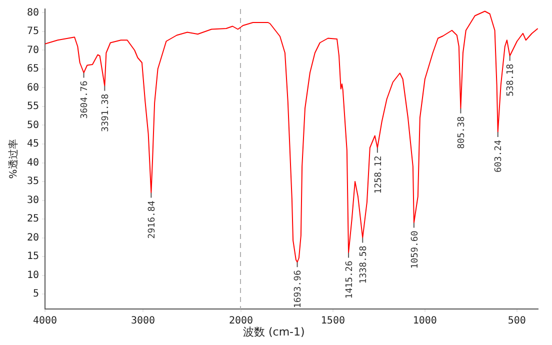 Image resolution: width=552 pixels, height=345 pixels. I want to click on y-tick-label: 5, so click(36, 294).